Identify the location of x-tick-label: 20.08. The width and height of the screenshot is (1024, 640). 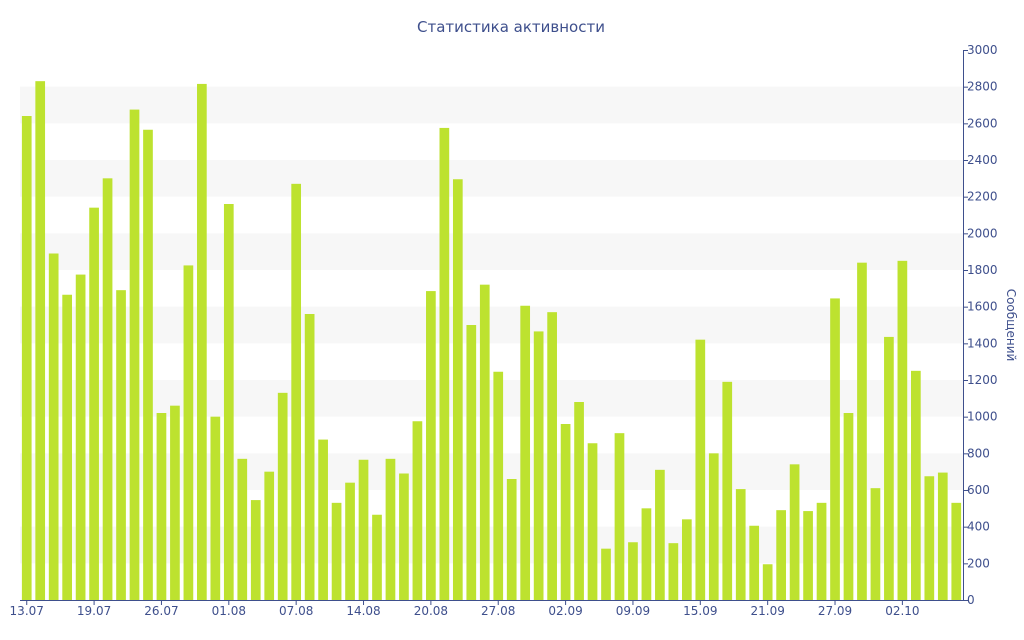
(431, 611).